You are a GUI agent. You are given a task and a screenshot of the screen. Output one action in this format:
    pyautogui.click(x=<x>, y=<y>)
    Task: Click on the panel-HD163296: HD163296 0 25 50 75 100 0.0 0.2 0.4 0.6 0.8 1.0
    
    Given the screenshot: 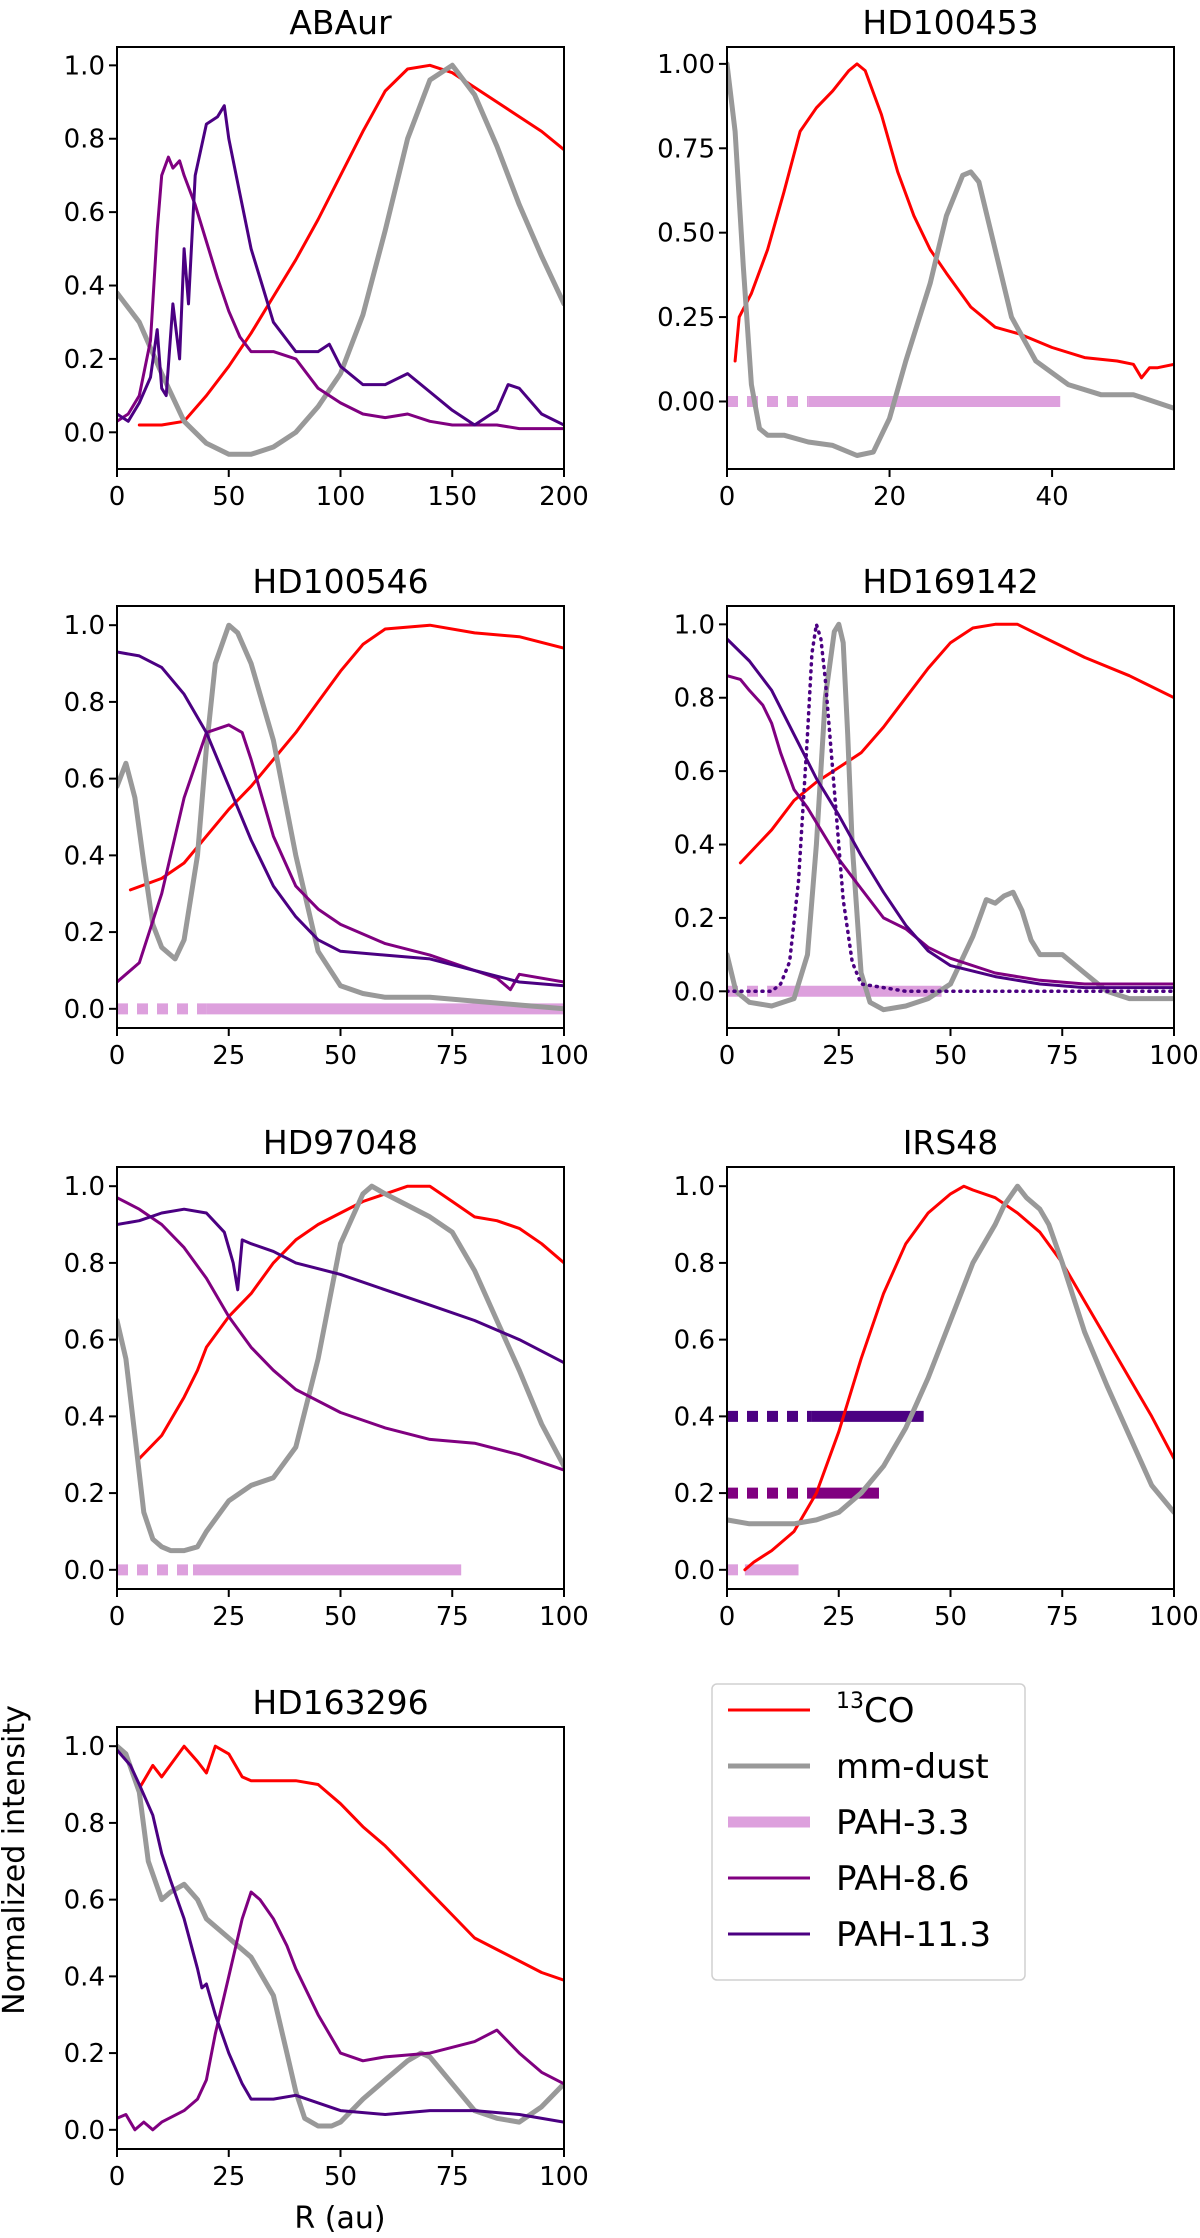 What is the action you would take?
    pyautogui.click(x=326, y=1937)
    